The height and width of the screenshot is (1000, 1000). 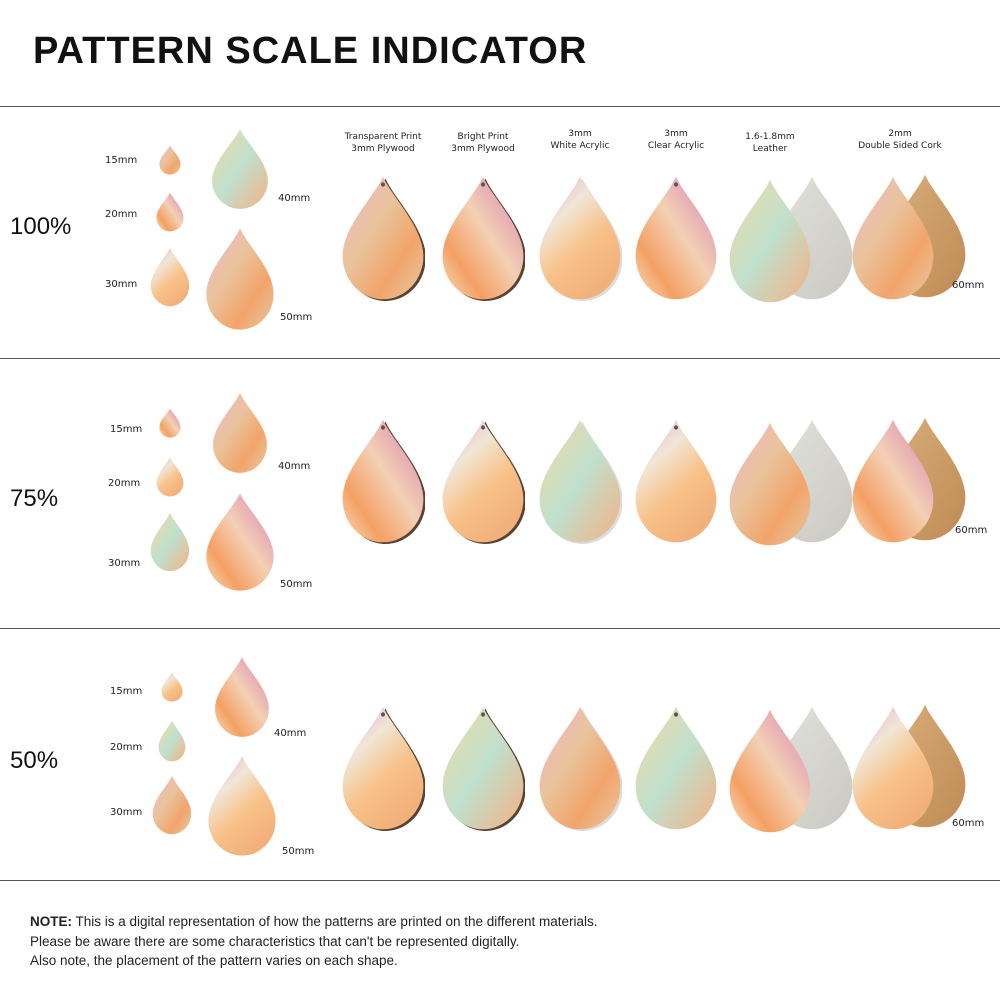 What do you see at coordinates (483, 143) in the screenshot?
I see `material-header: Bright Print 3mm Plywood` at bounding box center [483, 143].